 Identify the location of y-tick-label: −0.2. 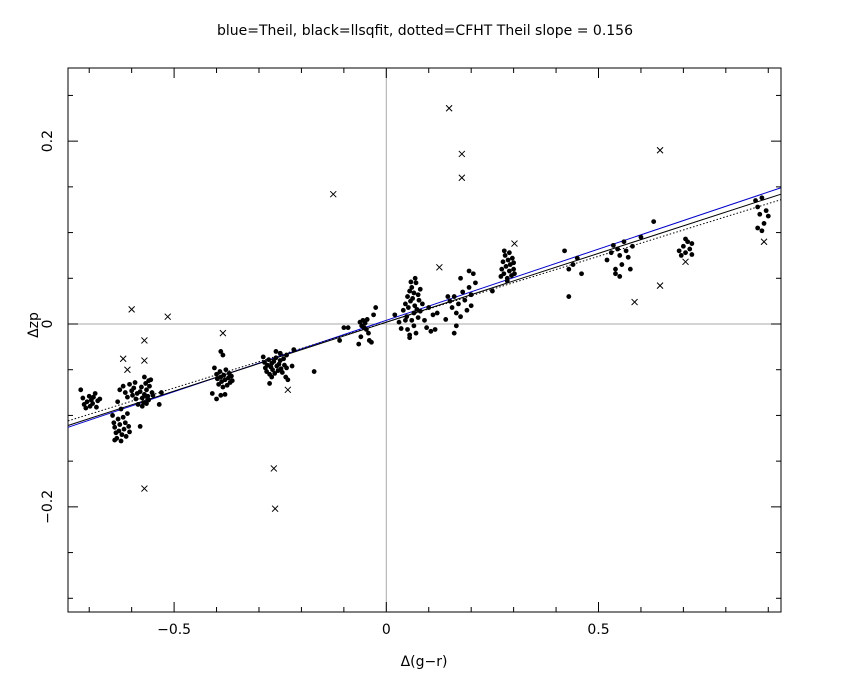
(48, 507).